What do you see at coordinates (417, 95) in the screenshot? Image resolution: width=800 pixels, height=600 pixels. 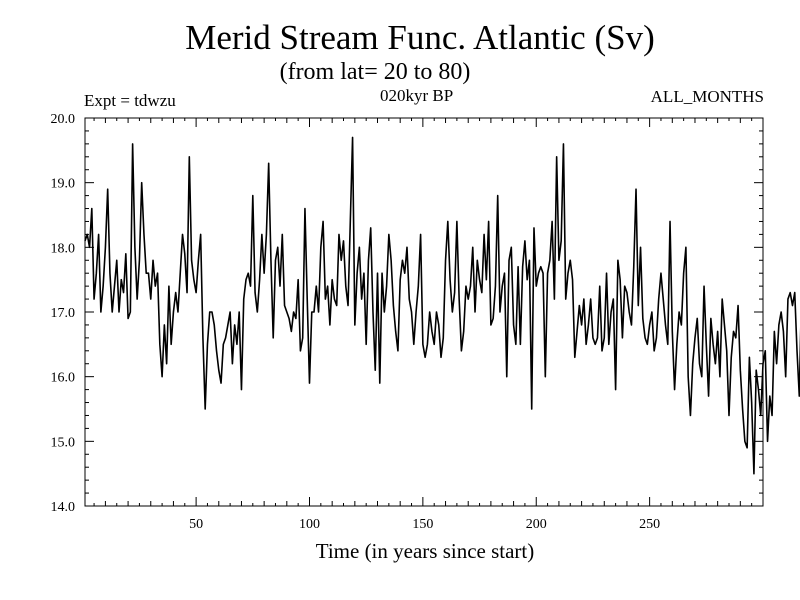 I see `period-annotation: 020kyr BP` at bounding box center [417, 95].